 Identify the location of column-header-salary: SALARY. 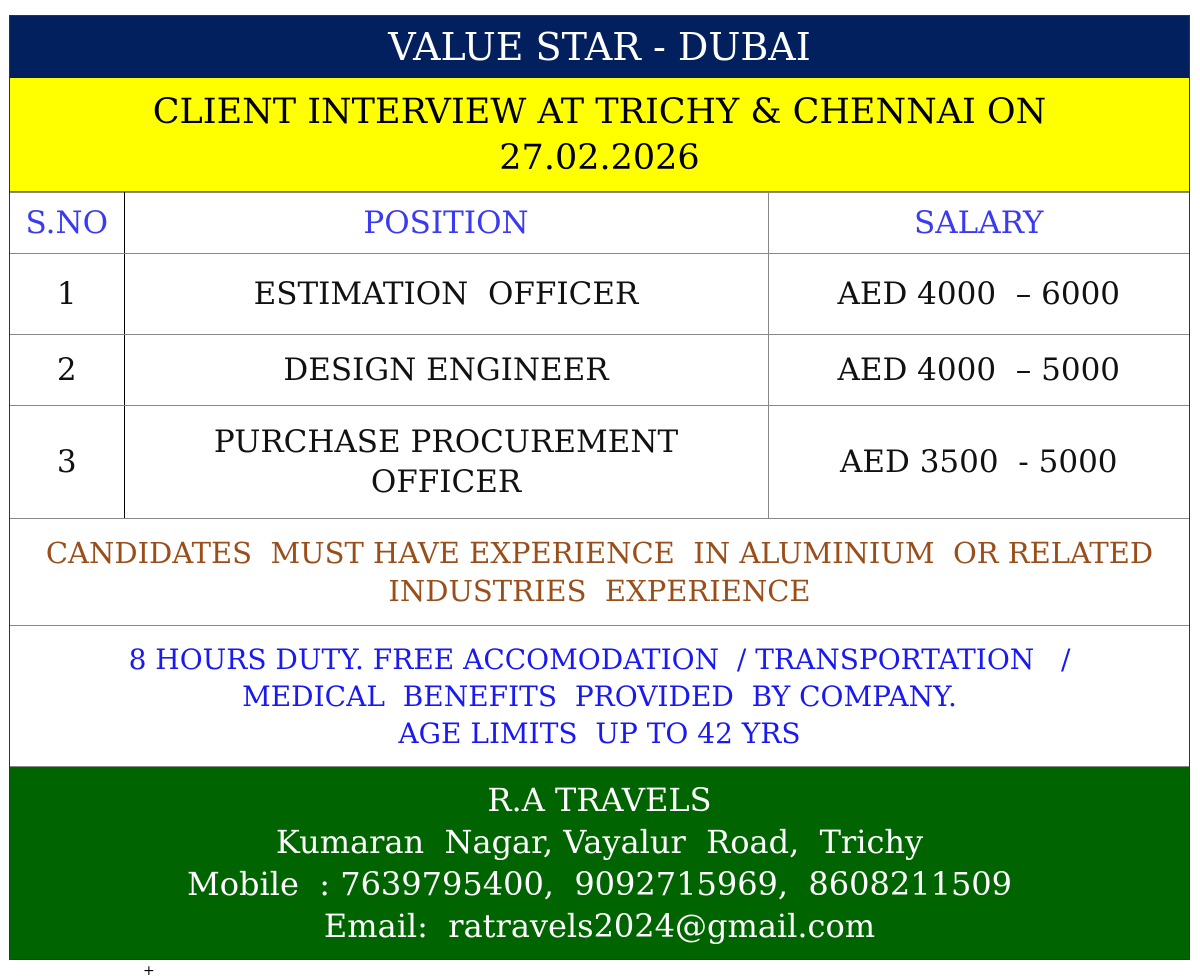
(978, 223).